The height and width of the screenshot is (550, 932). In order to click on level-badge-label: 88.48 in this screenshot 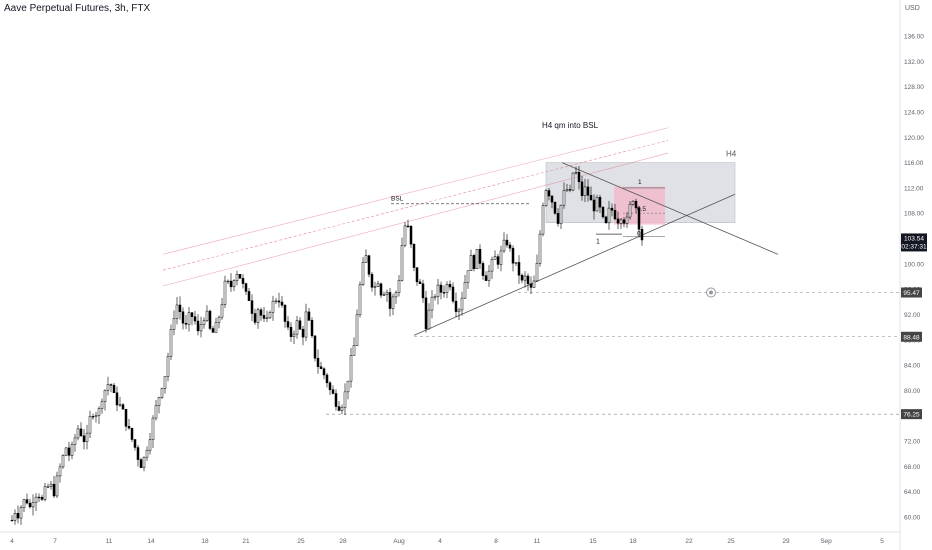, I will do `click(911, 337)`.